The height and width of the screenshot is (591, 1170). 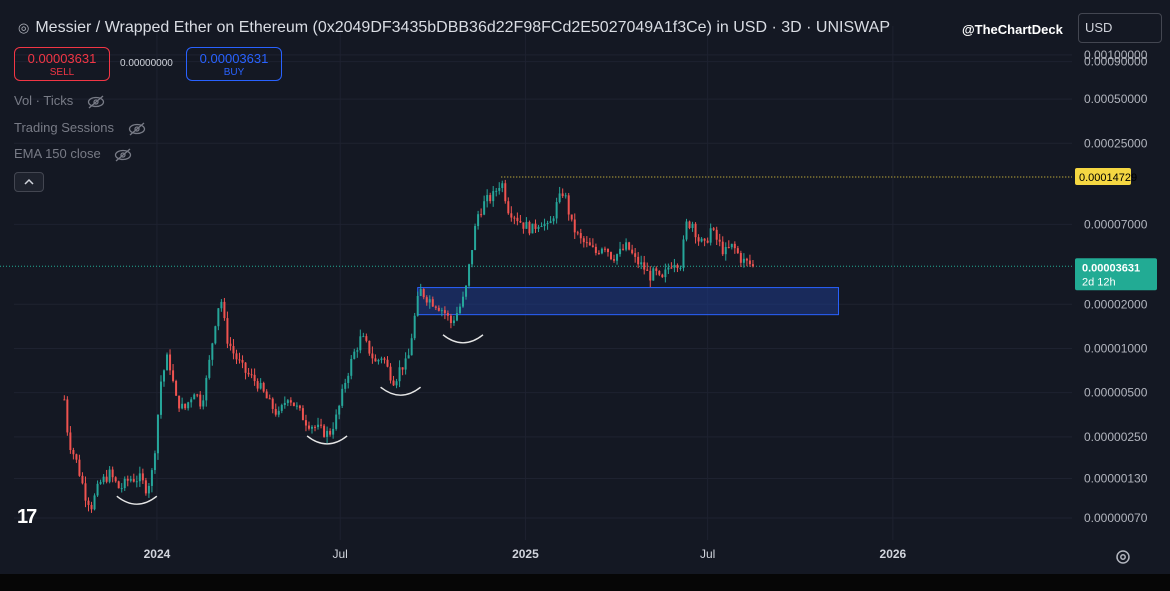 What do you see at coordinates (628, 301) in the screenshot?
I see `demand-zone` at bounding box center [628, 301].